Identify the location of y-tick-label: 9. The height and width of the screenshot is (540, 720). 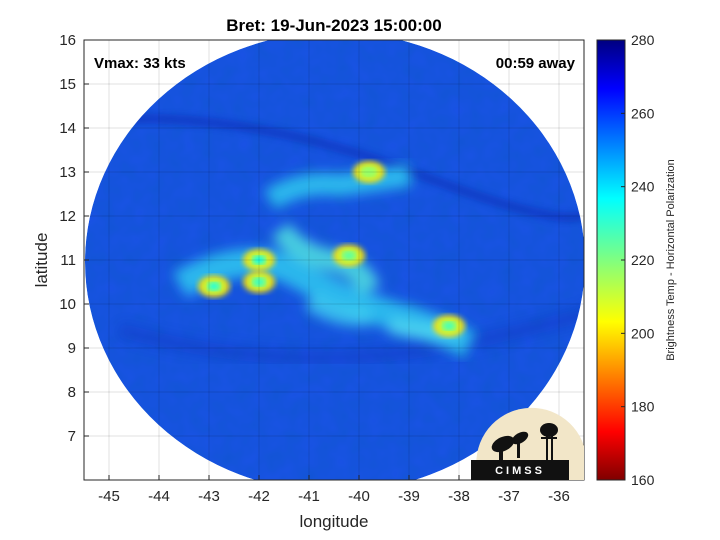
(72, 348).